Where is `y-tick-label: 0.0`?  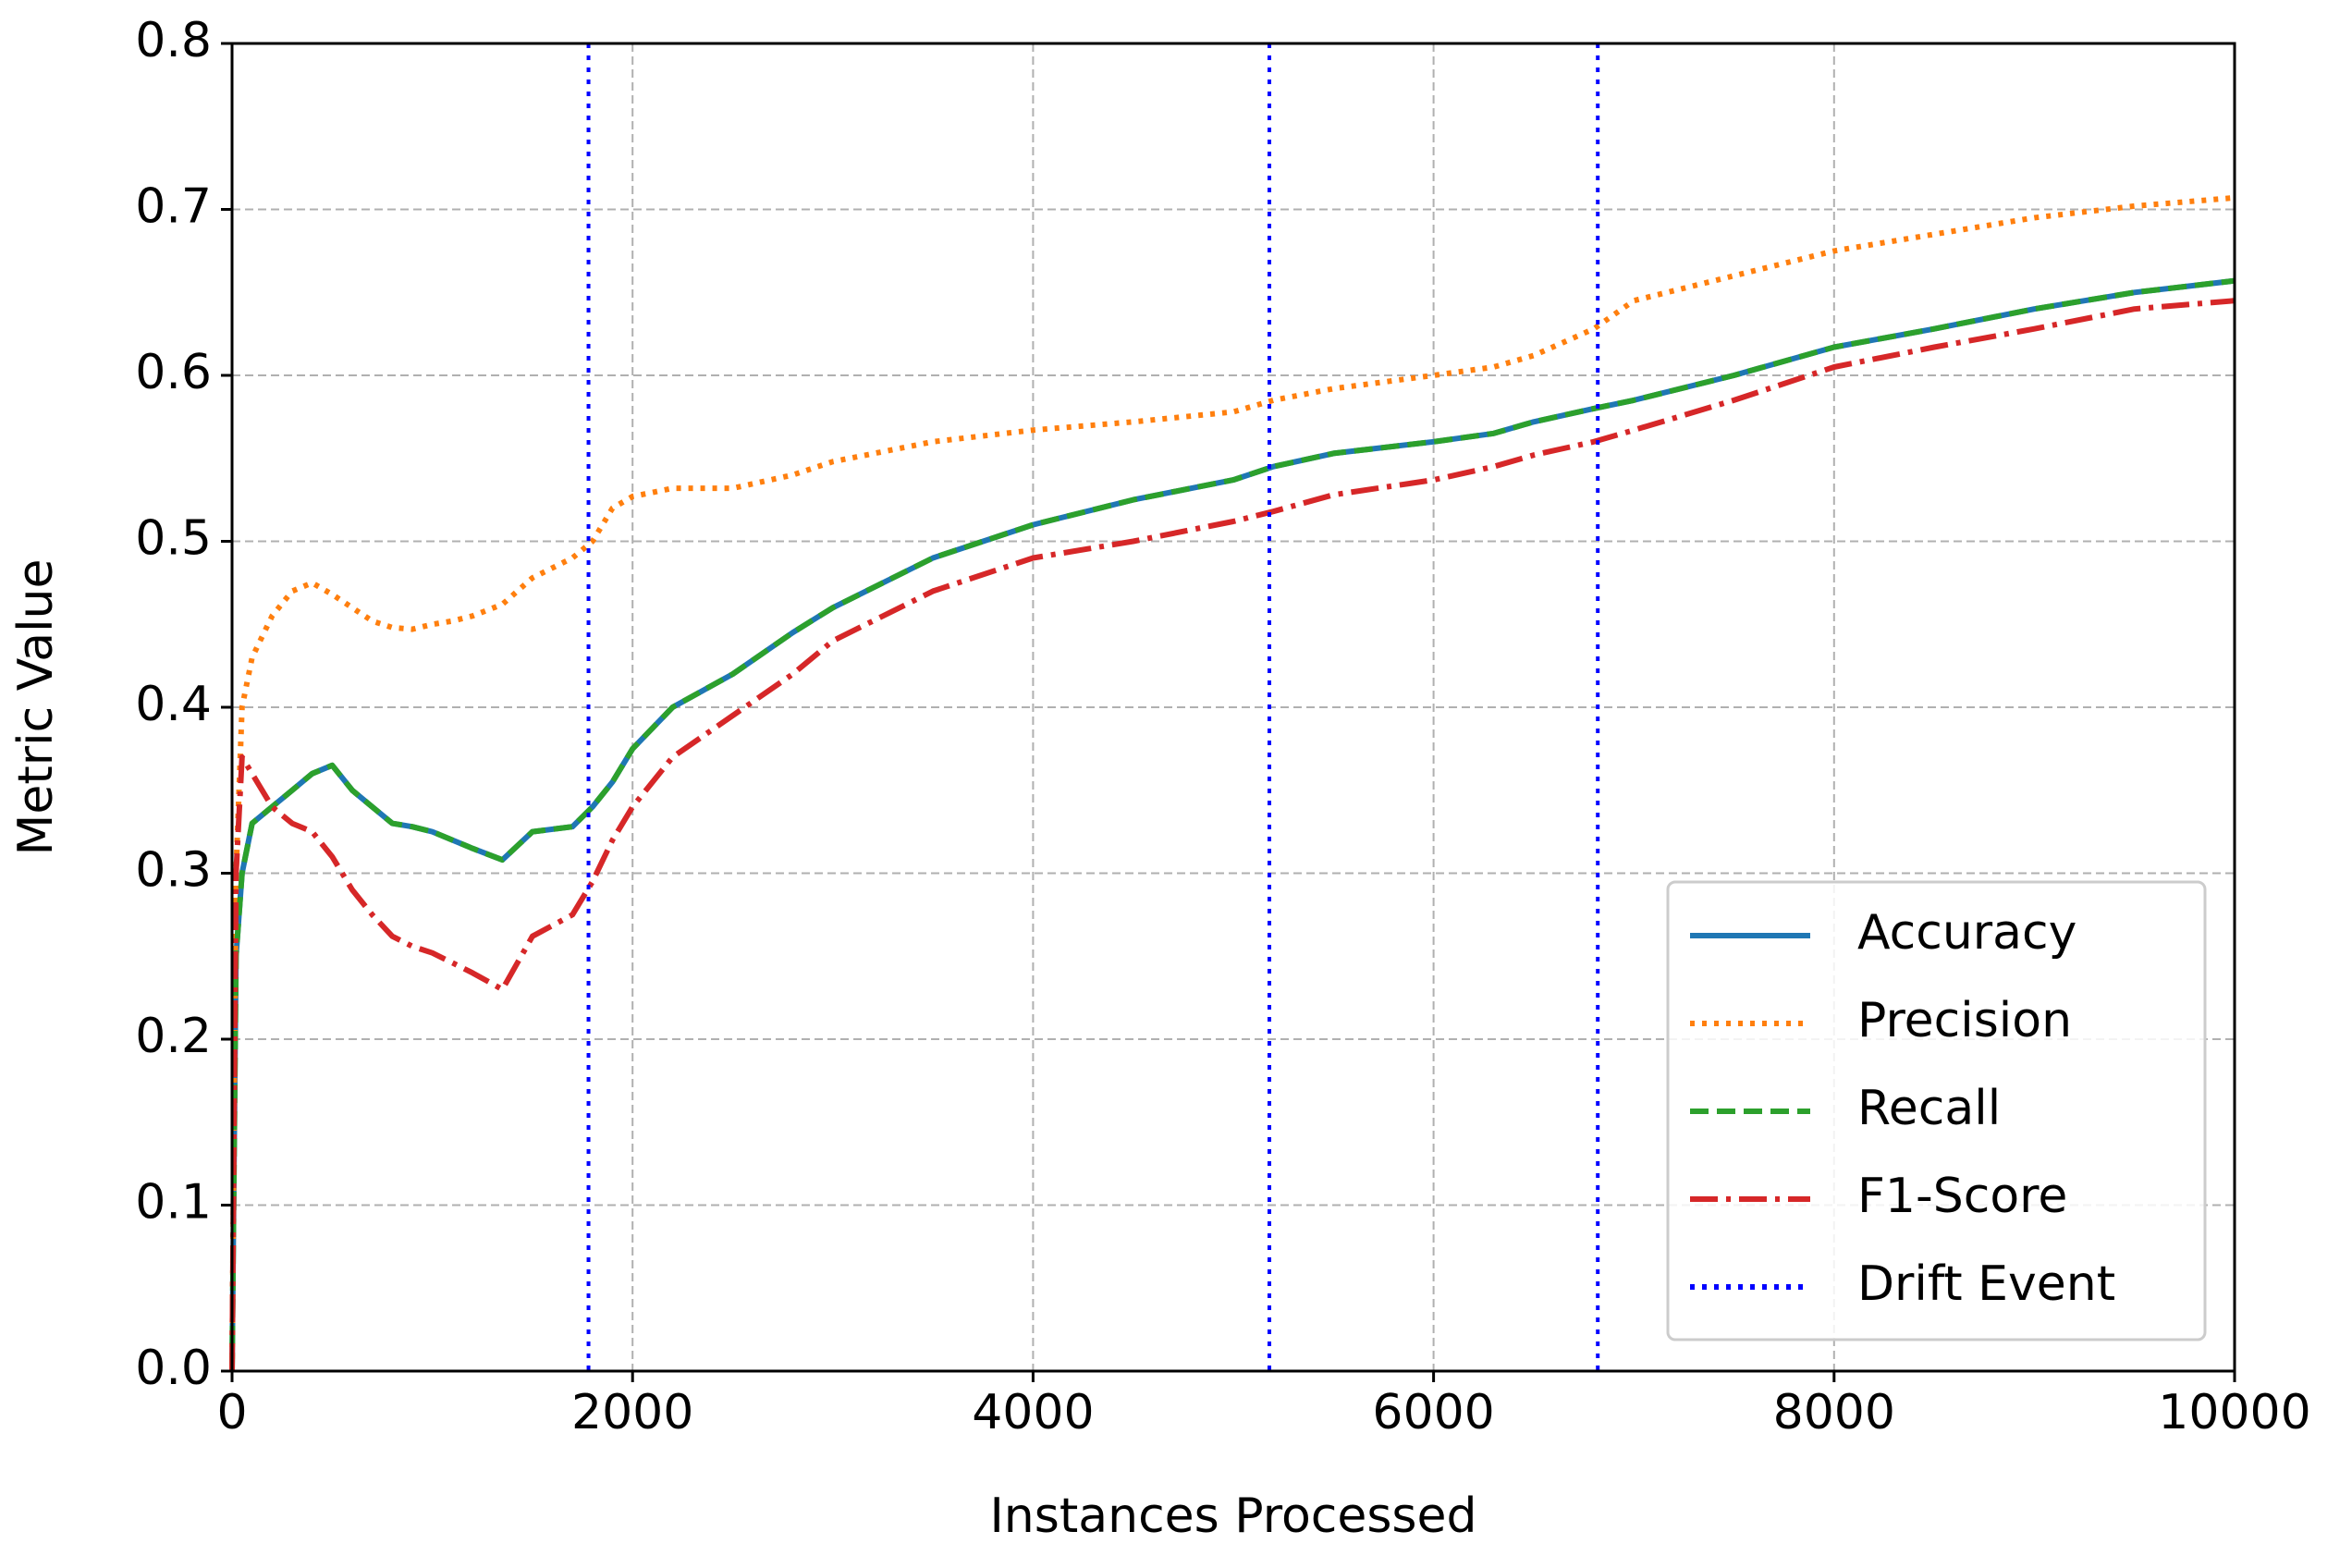 y-tick-label: 0.0 is located at coordinates (174, 1368).